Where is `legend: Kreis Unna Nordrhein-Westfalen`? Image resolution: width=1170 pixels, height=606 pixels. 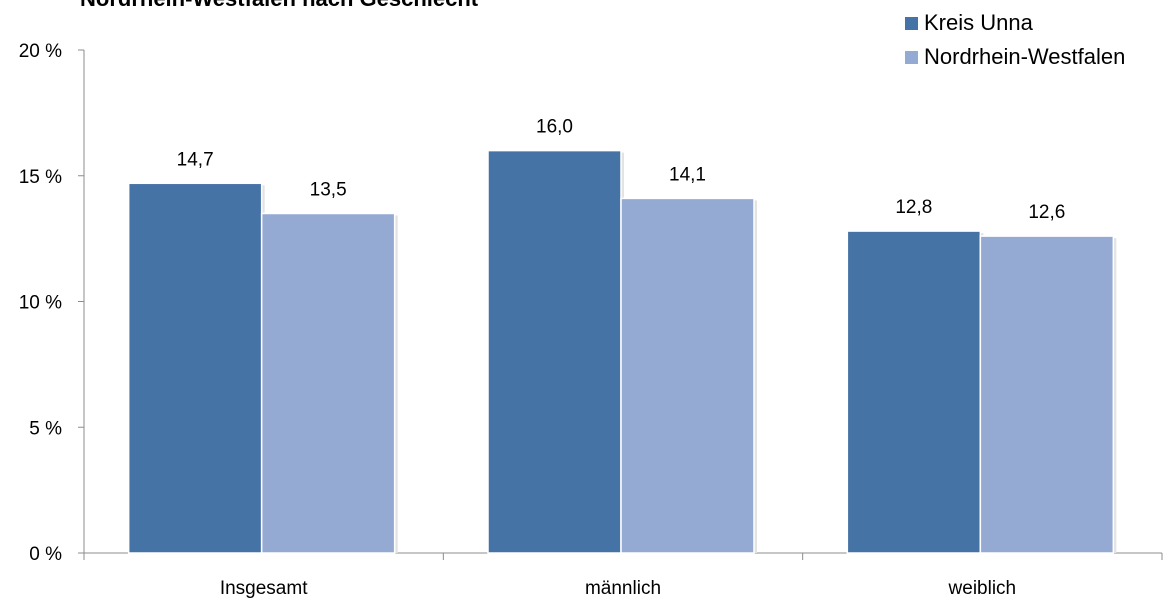 legend: Kreis Unna Nordrhein-Westfalen is located at coordinates (1015, 40).